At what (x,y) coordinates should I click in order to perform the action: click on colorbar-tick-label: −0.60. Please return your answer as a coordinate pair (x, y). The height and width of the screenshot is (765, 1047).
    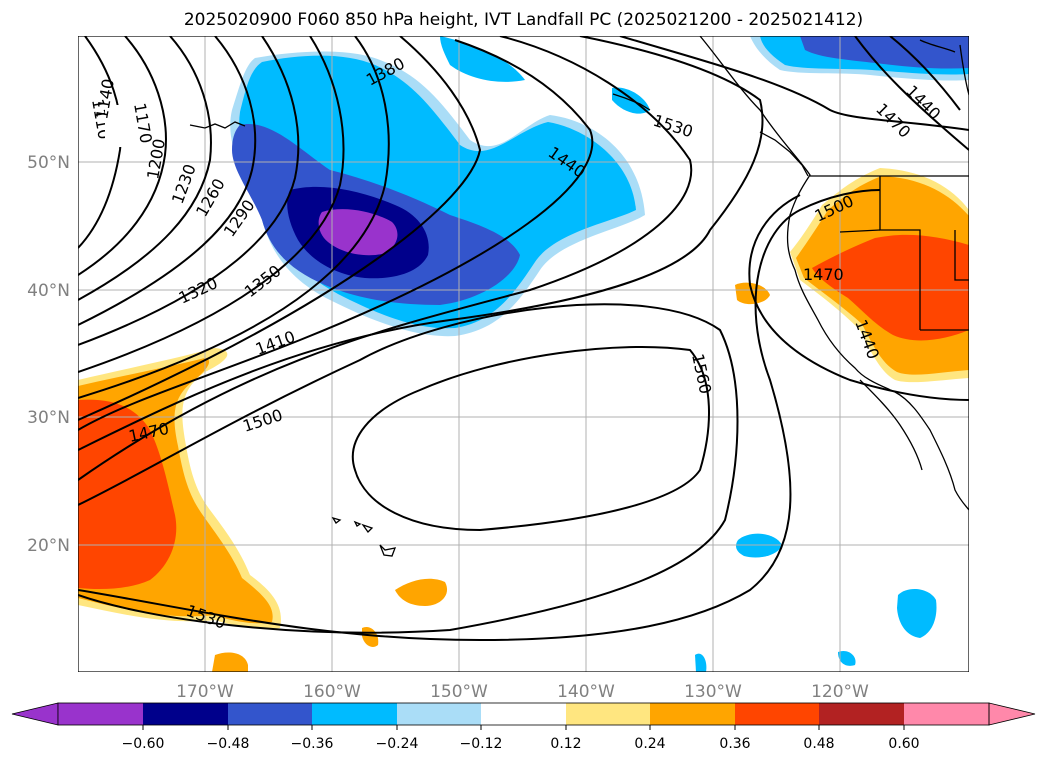
    Looking at the image, I should click on (143, 744).